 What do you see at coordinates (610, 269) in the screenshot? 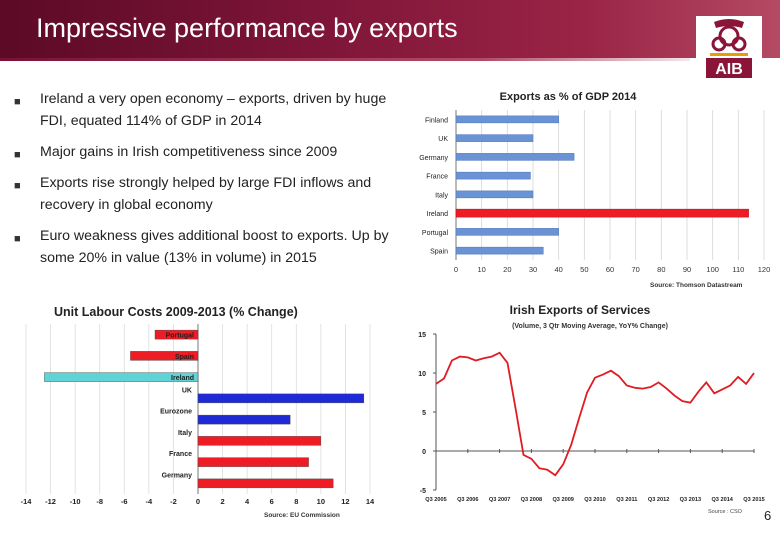
I see `x-tick-label: 60` at bounding box center [610, 269].